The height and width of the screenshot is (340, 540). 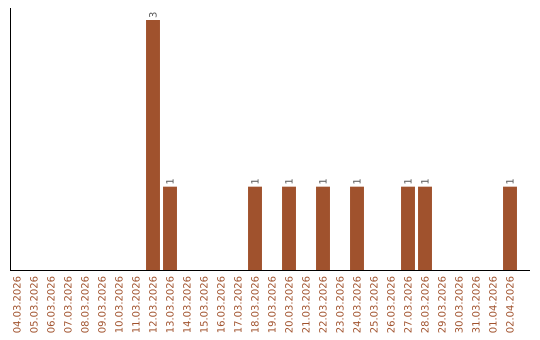 What do you see at coordinates (188, 305) in the screenshot?
I see `x-tick-label: 14.03.2026` at bounding box center [188, 305].